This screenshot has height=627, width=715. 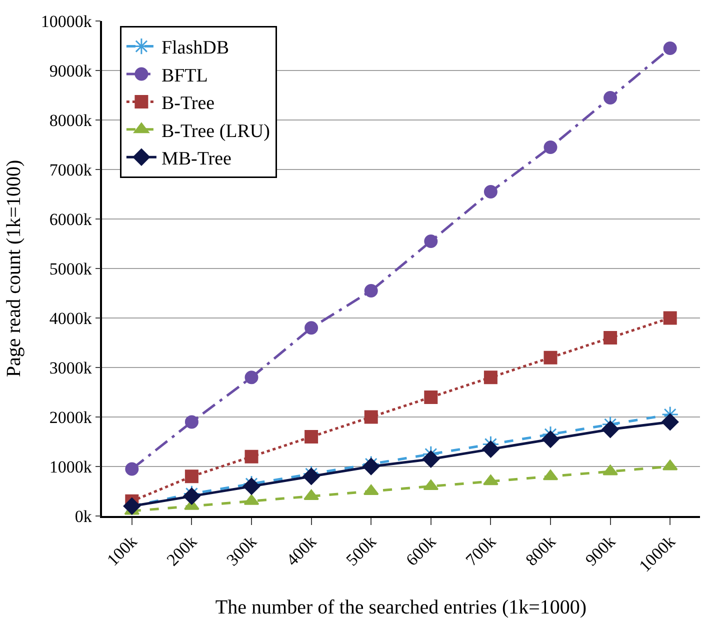 I want to click on y-tick-label: 9000k, so click(x=70, y=70).